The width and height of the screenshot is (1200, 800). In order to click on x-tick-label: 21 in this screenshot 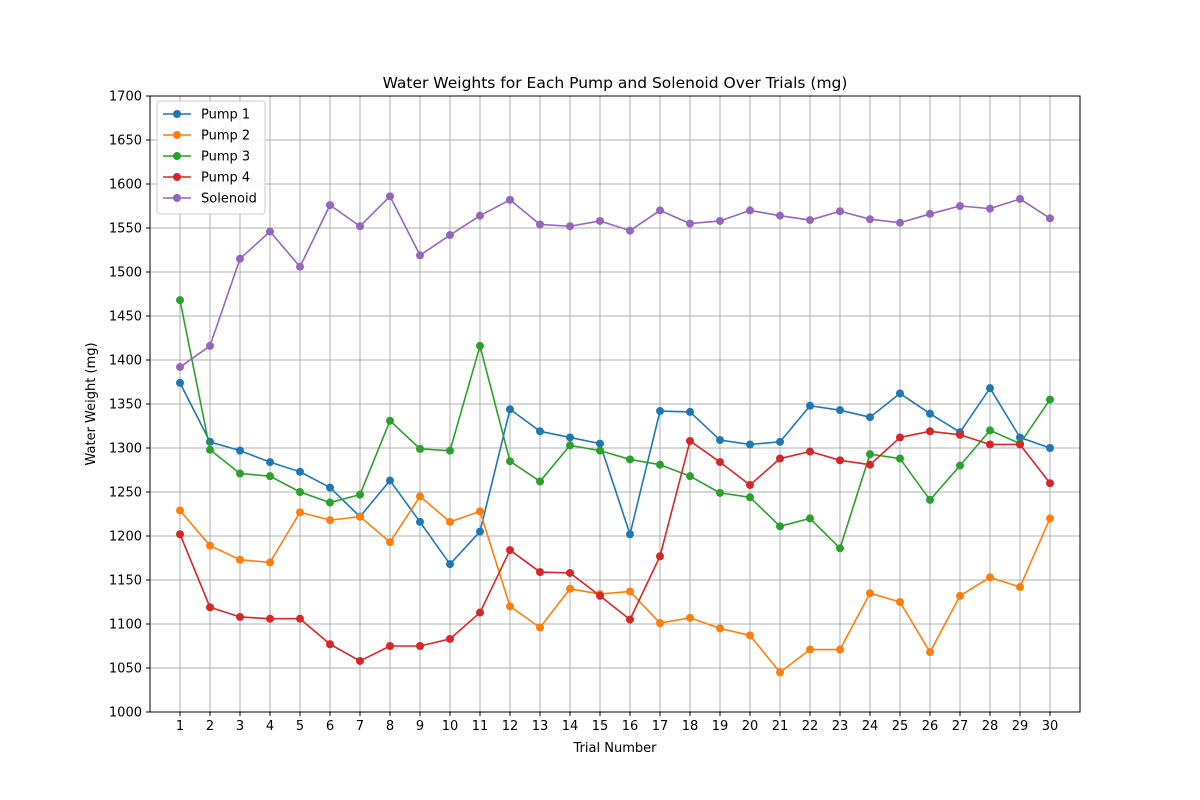, I will do `click(780, 726)`.